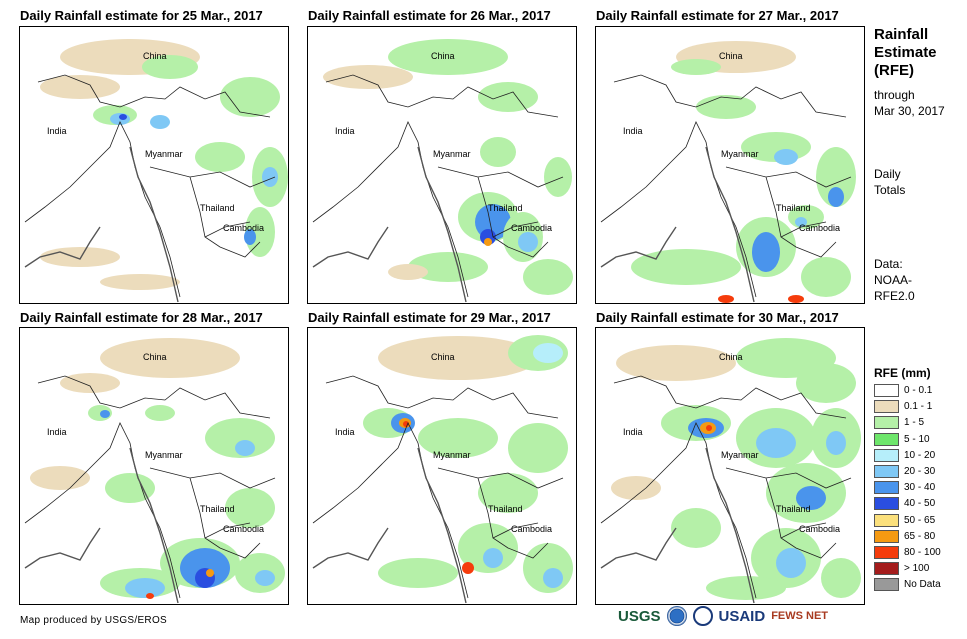  Describe the element at coordinates (920, 471) in the screenshot. I see `legend-label: 20 - 30` at that location.